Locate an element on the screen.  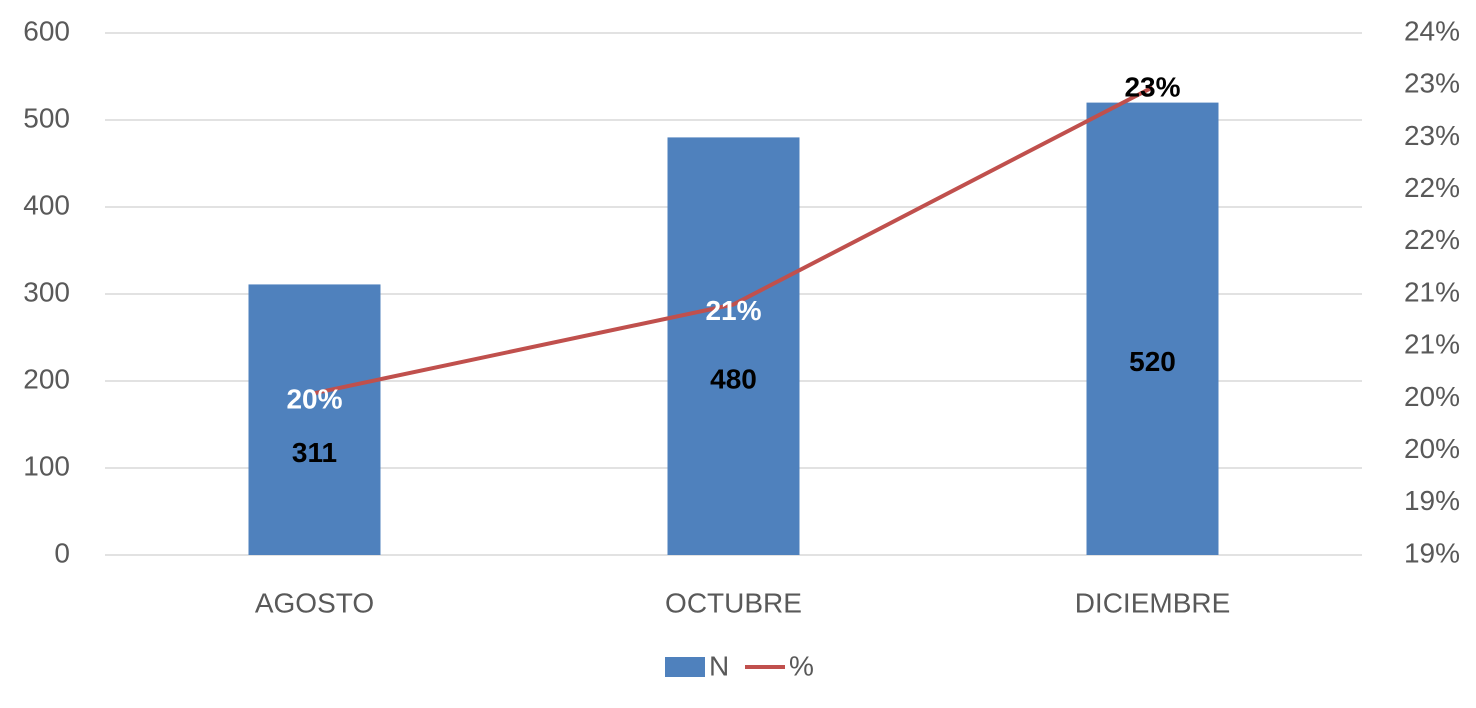
legend-label: % is located at coordinates (801, 665).